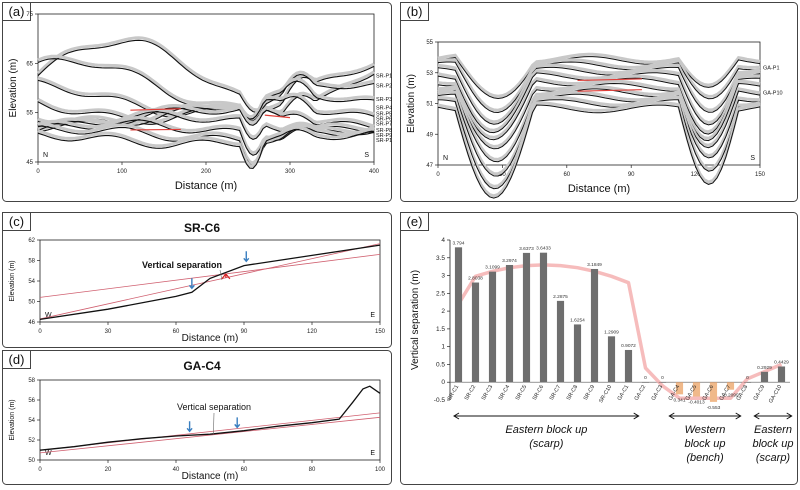 The image size is (800, 490). I want to click on series-label: SR-P7, so click(384, 125).